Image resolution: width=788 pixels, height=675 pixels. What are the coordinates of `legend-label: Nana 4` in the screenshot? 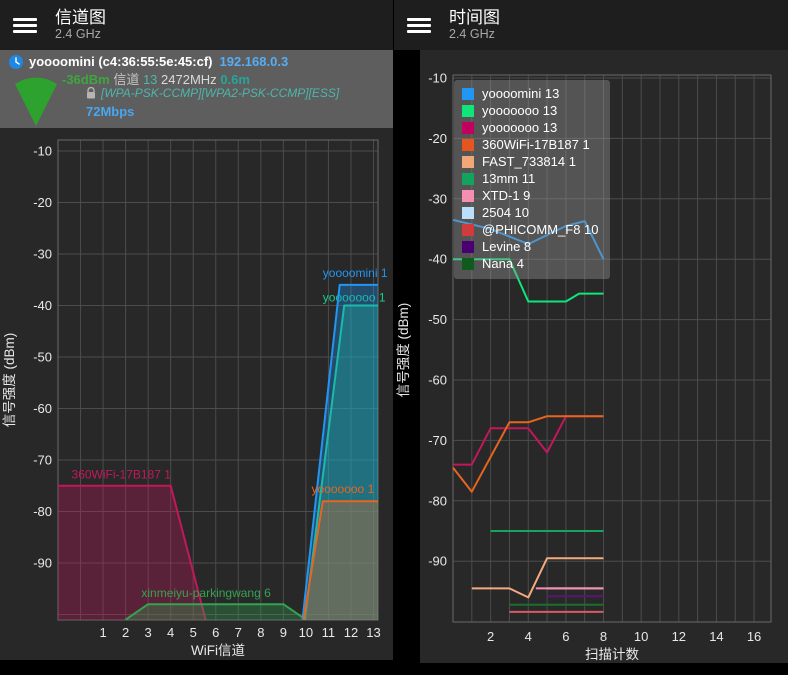 It's located at (503, 263).